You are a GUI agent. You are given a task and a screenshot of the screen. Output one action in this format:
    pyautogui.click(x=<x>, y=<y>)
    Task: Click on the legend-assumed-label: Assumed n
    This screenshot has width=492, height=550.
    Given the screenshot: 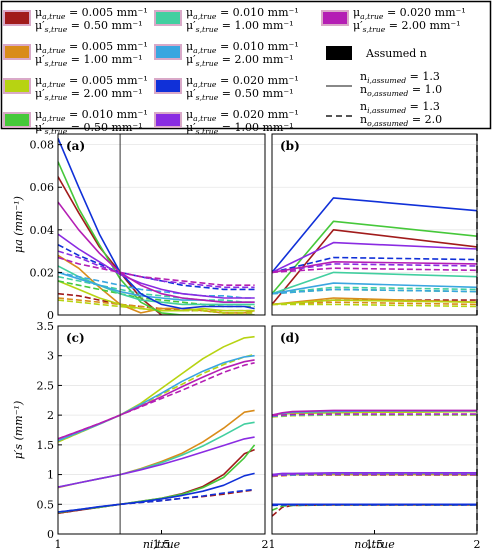 What is the action you would take?
    pyautogui.click(x=396, y=53)
    